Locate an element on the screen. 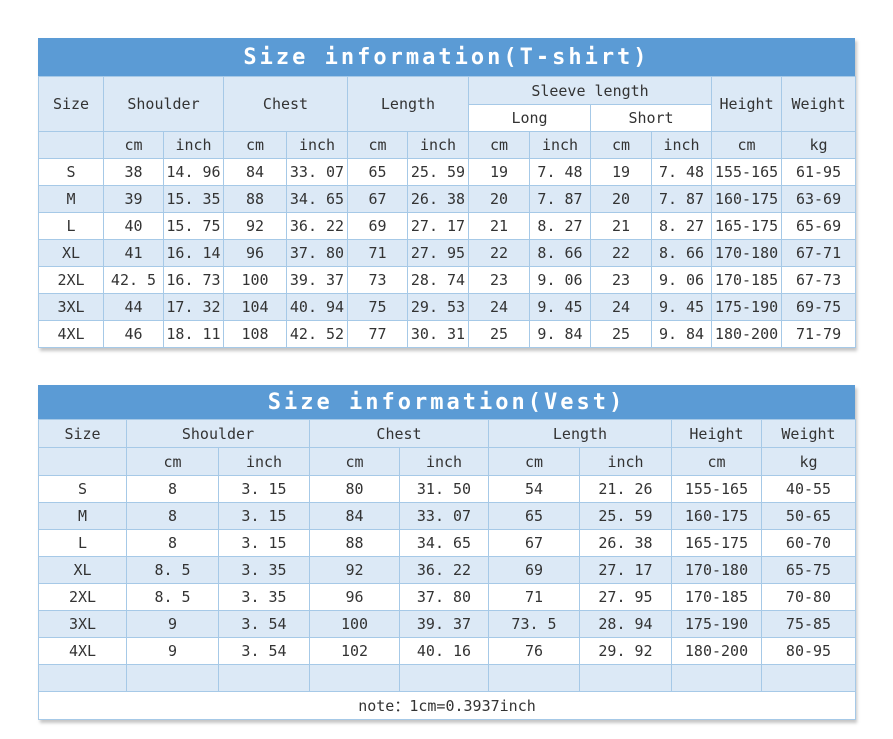 The image size is (893, 739). table-cell: 28. 74 is located at coordinates (438, 280).